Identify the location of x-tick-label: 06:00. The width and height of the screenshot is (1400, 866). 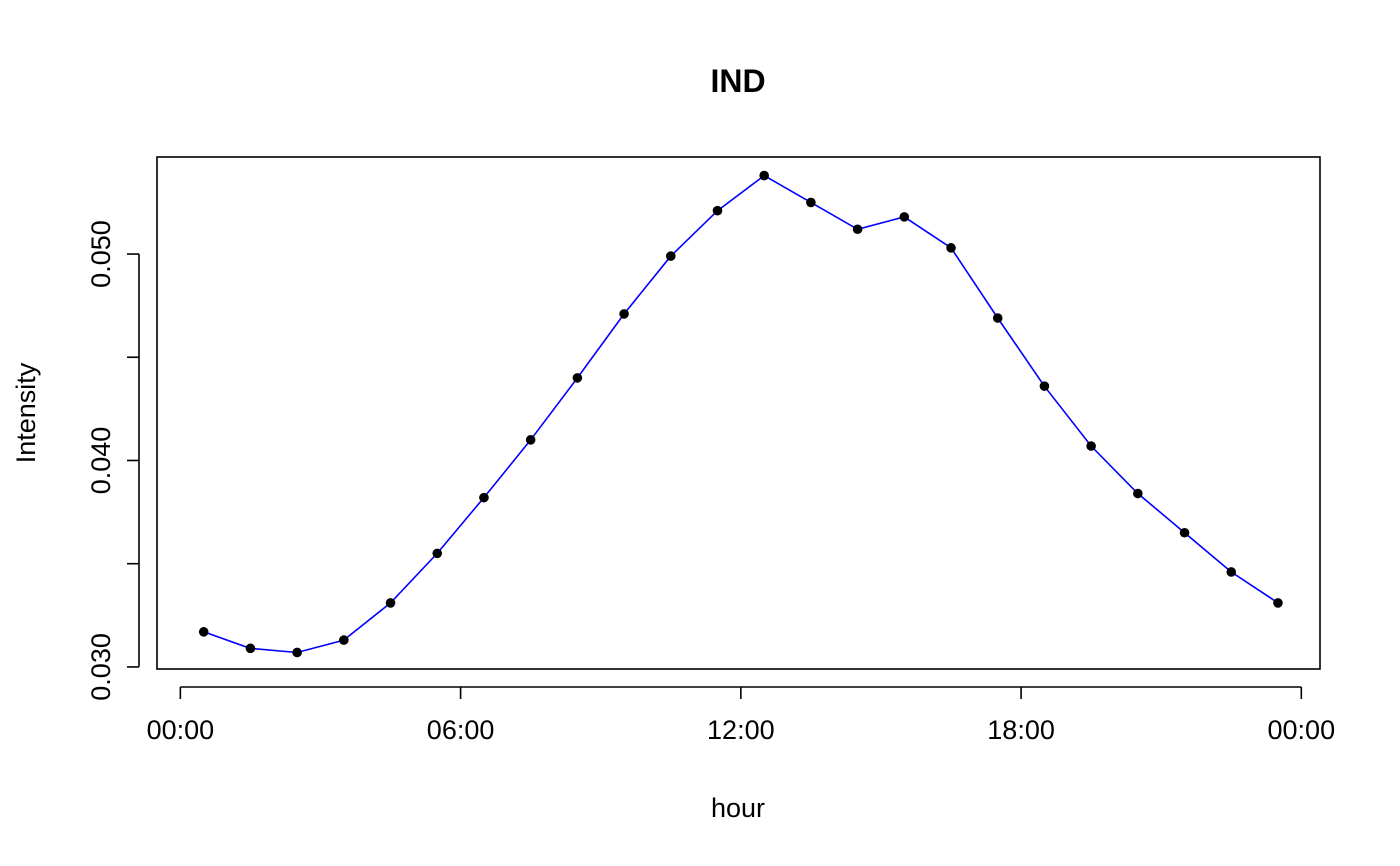
(461, 730).